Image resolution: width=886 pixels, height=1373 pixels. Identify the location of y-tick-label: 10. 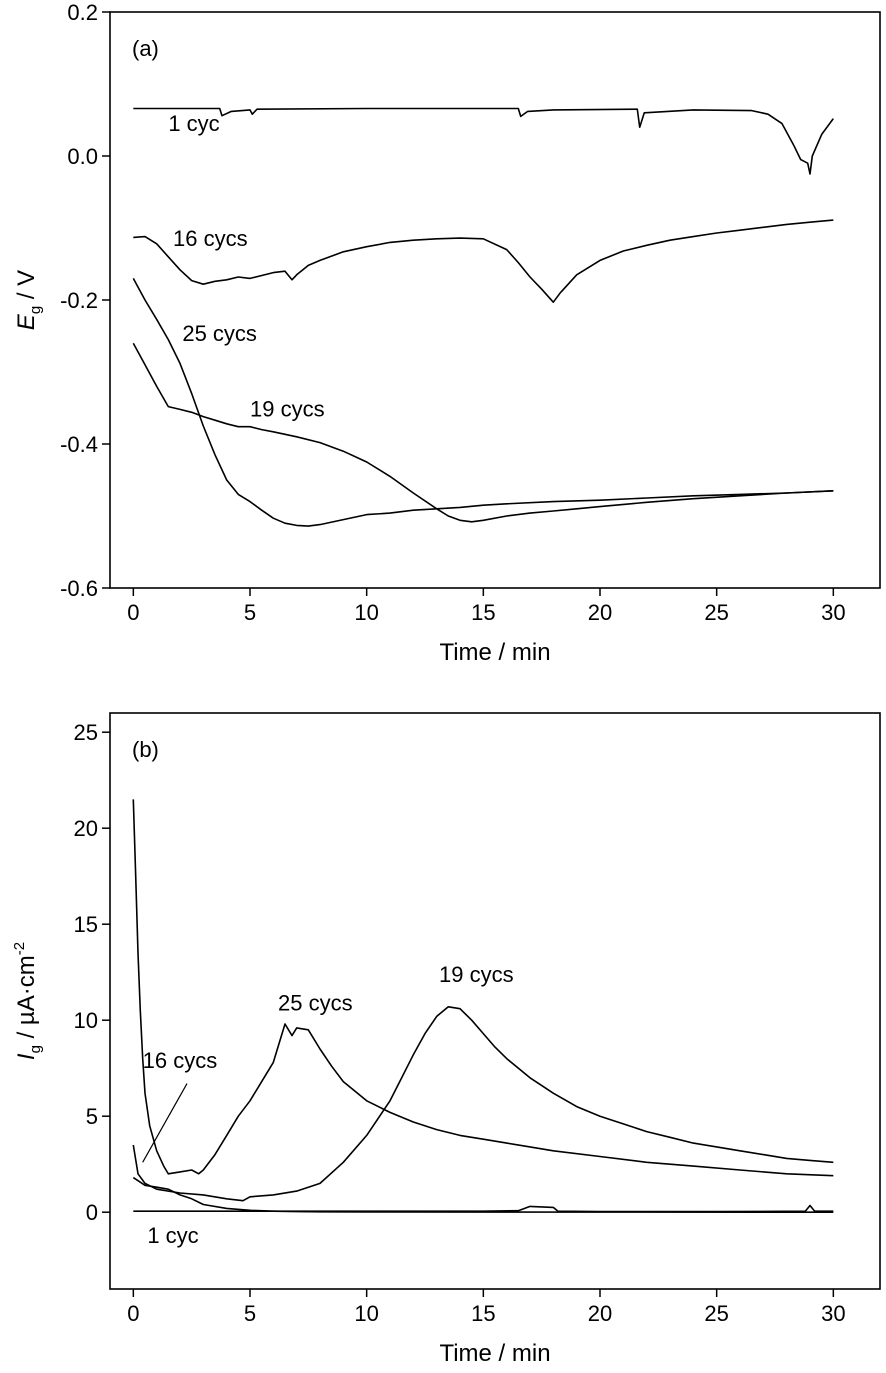
(86, 1020).